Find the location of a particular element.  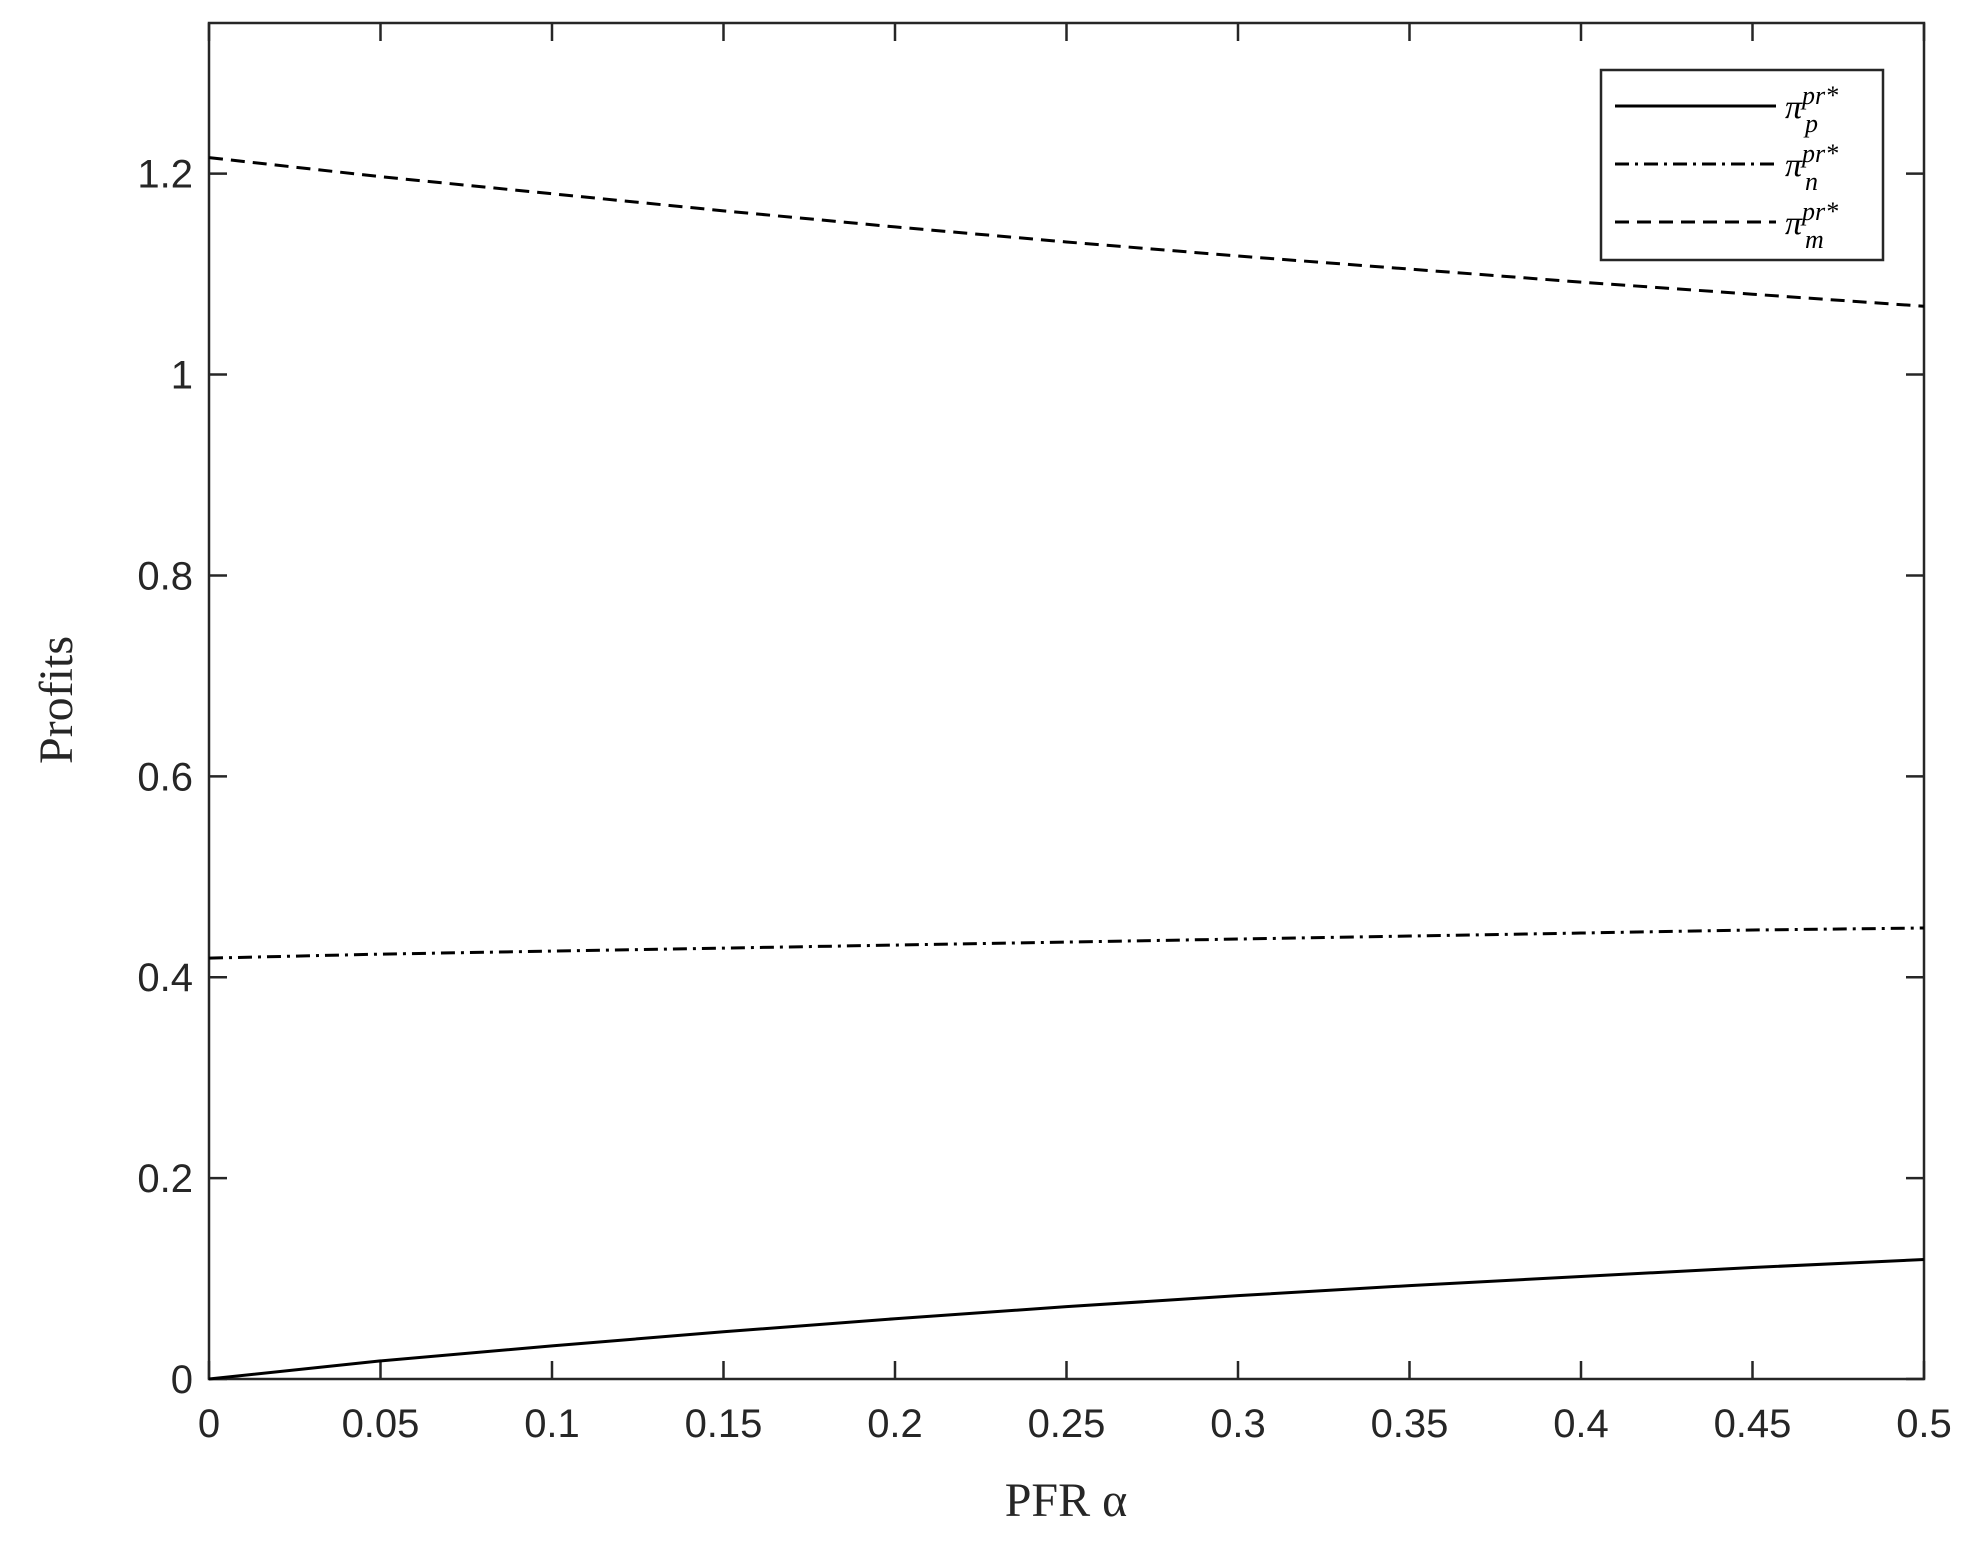

x-tick-label: 0.15 is located at coordinates (724, 1424).